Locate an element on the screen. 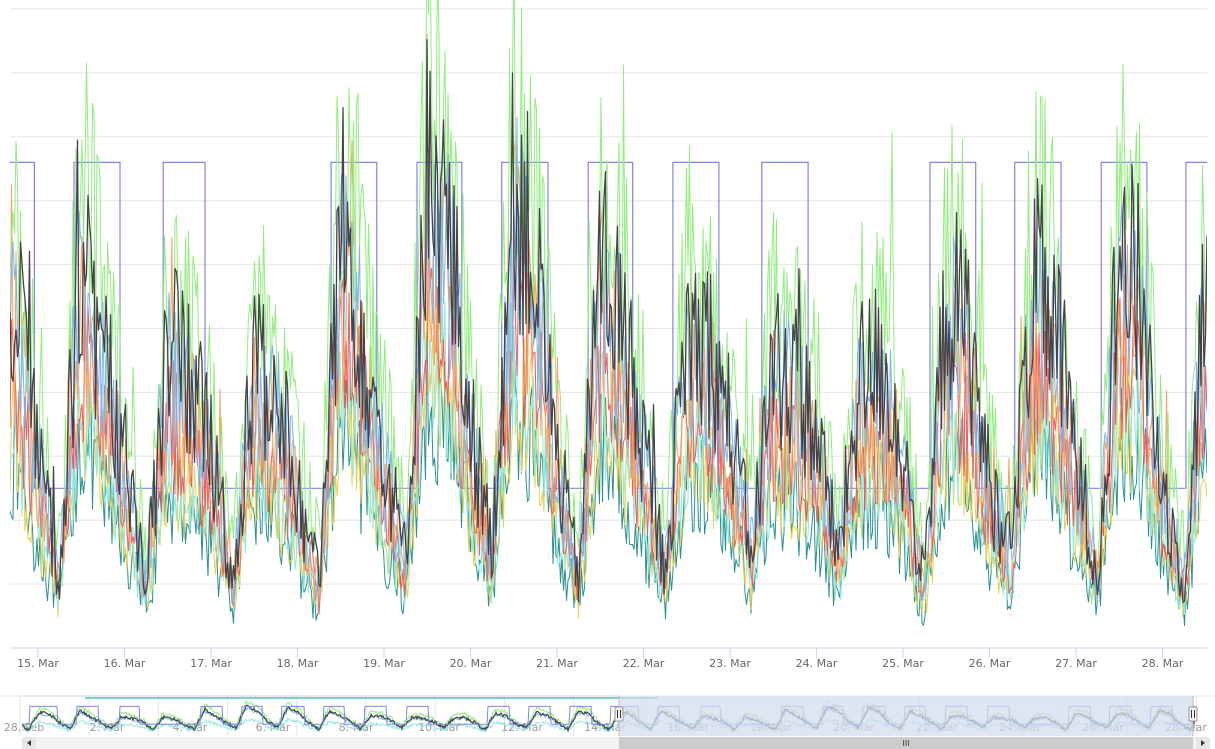 Image resolution: width=1215 pixels, height=749 pixels. navigator-right-handle is located at coordinates (1193, 714).